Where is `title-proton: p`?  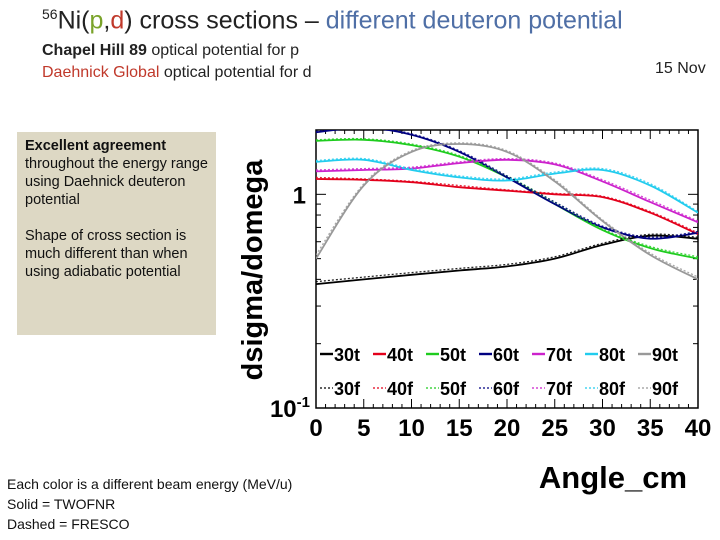 title-proton: p is located at coordinates (96, 20).